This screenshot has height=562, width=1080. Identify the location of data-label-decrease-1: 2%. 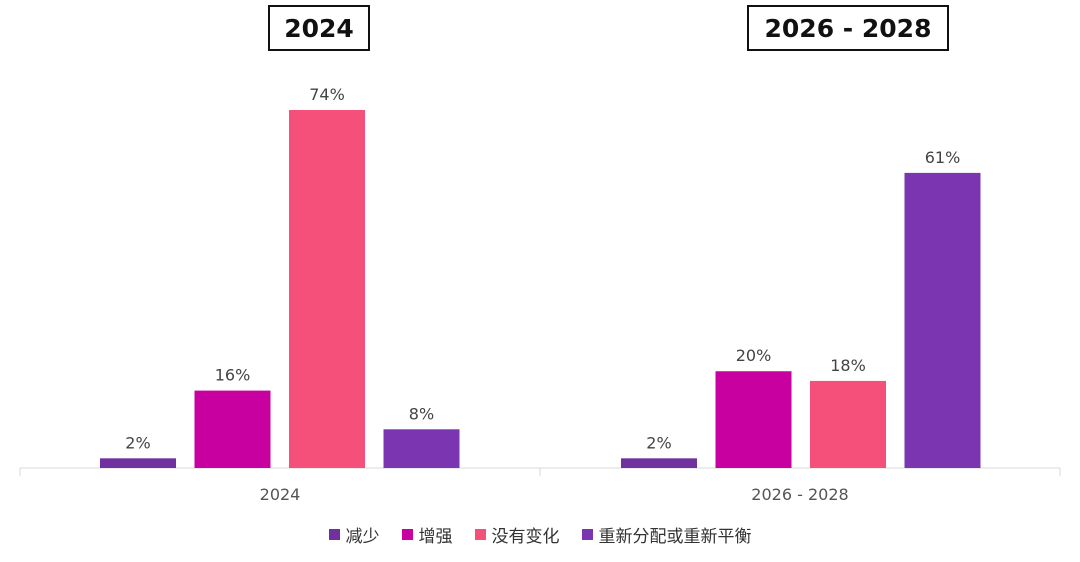
(658, 442).